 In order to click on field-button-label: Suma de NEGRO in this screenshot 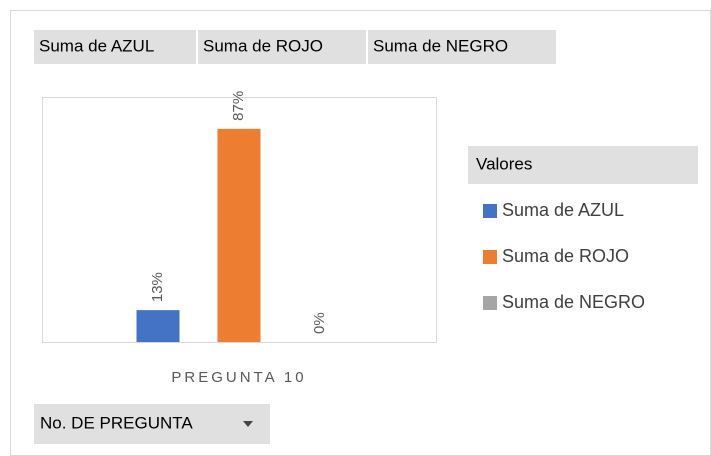, I will do `click(440, 45)`.